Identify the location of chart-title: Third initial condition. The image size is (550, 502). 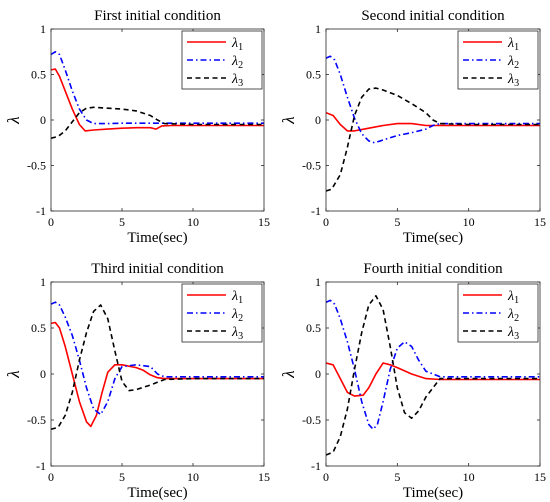
(157, 269).